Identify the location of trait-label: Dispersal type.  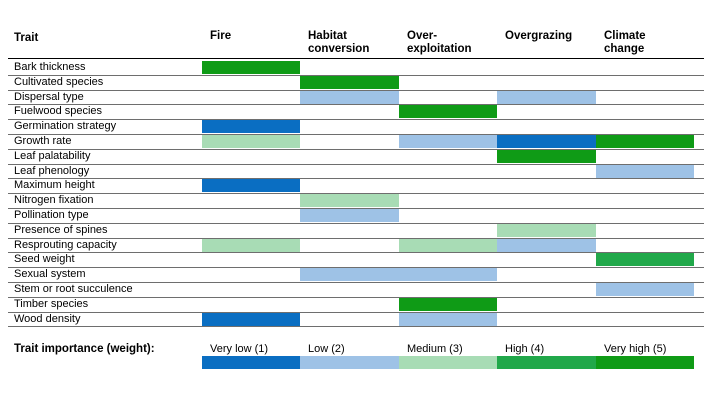
(49, 96).